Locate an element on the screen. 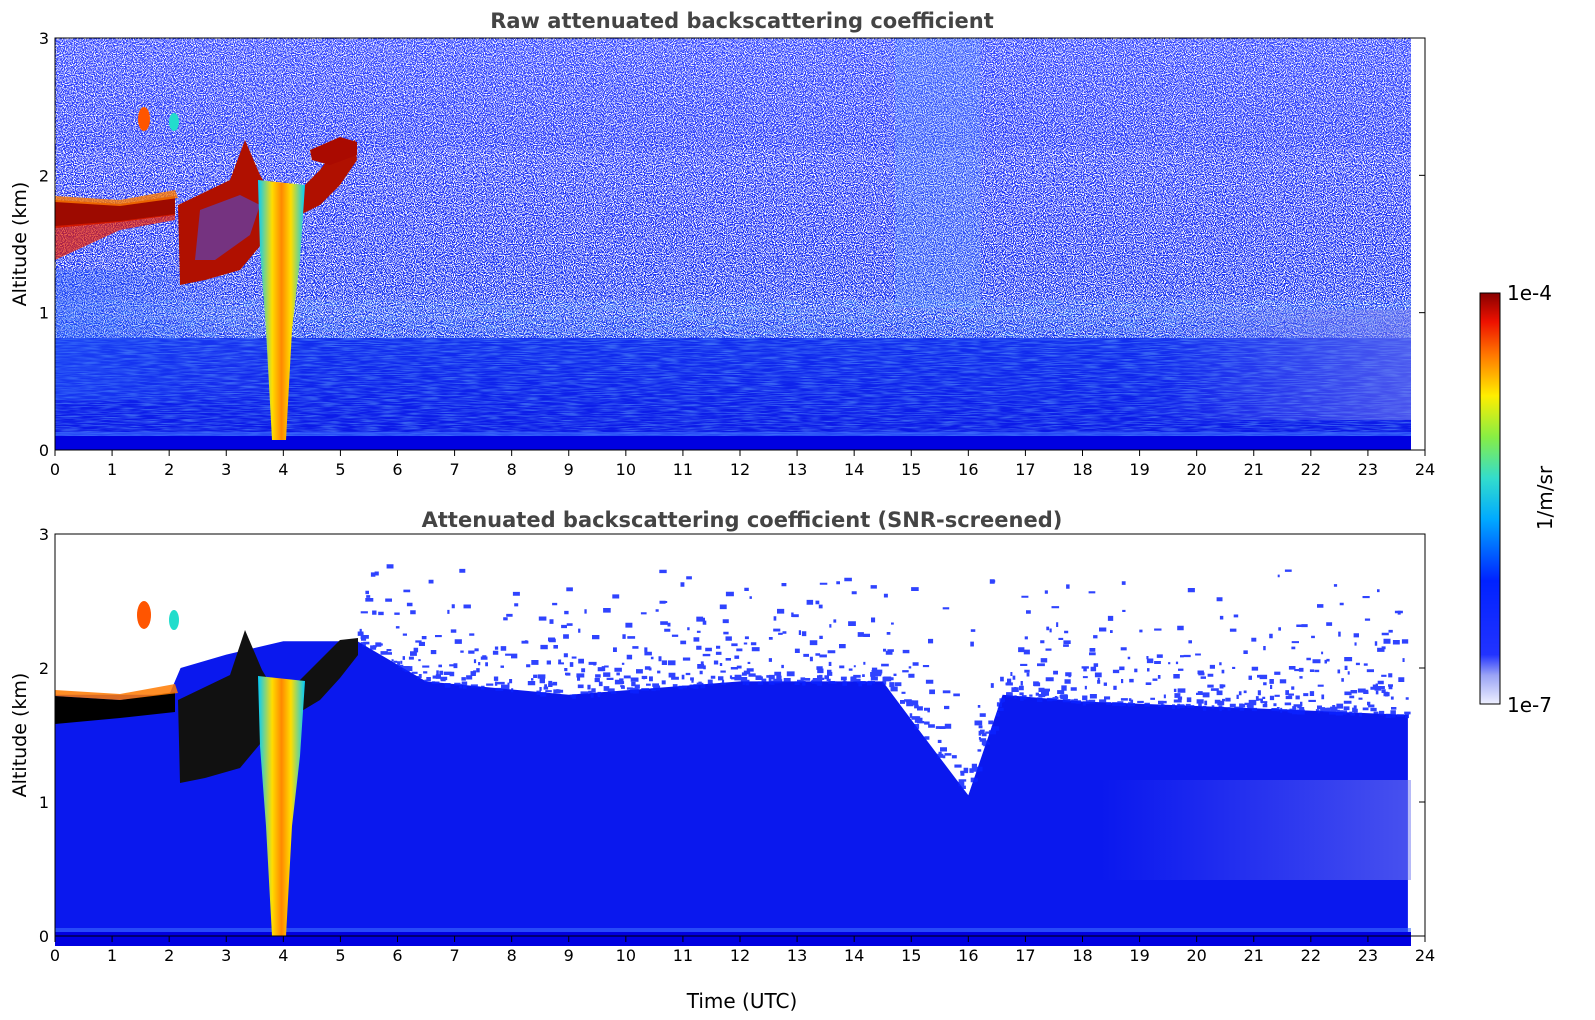  noise-column is located at coordinates (937, 173).